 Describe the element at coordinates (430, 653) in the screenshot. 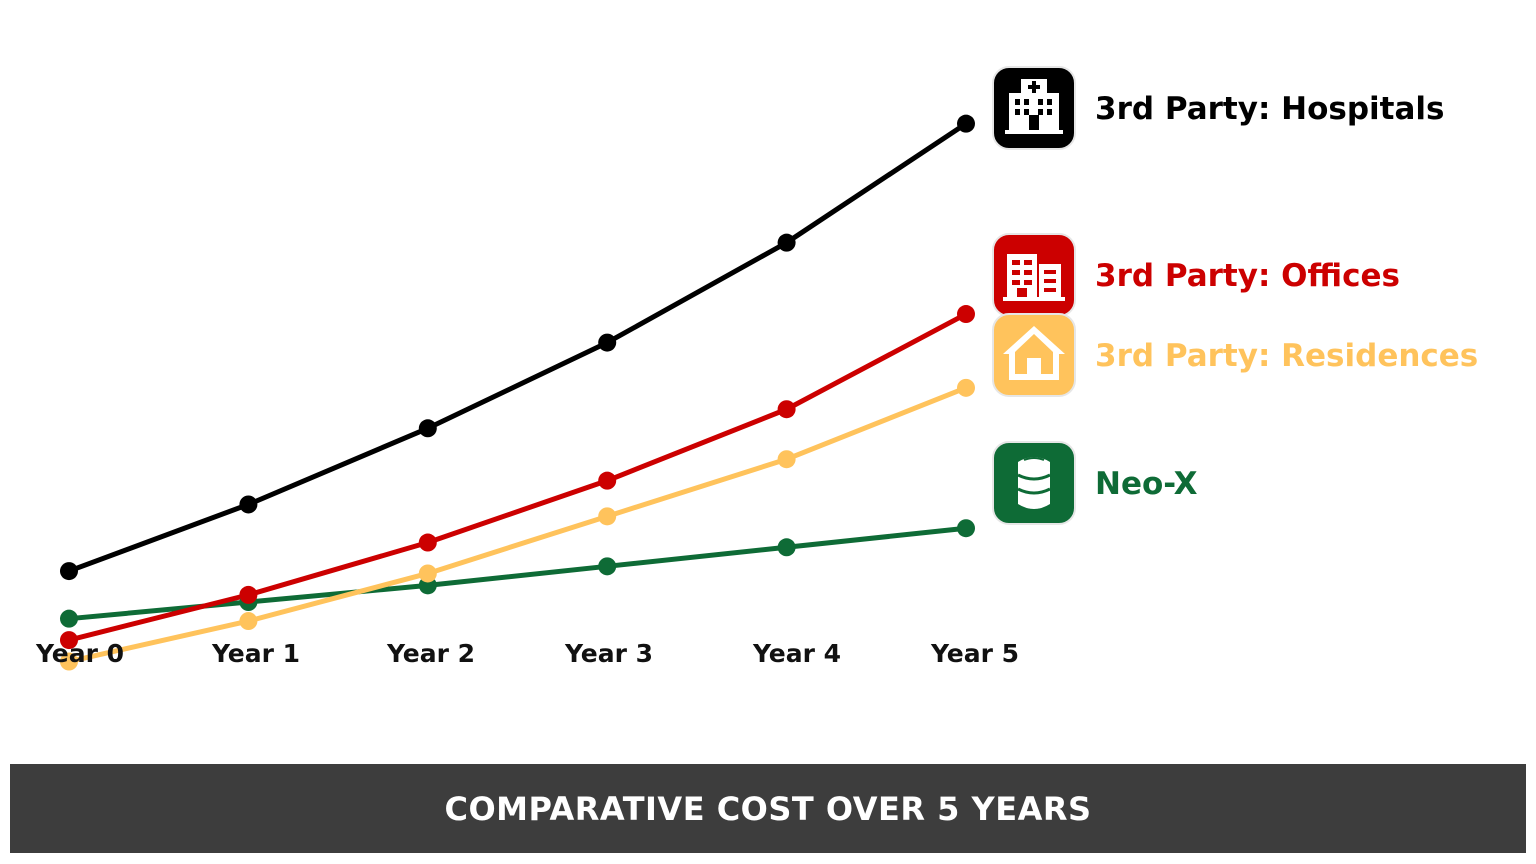

I see `x-tick-label: Year 2` at that location.